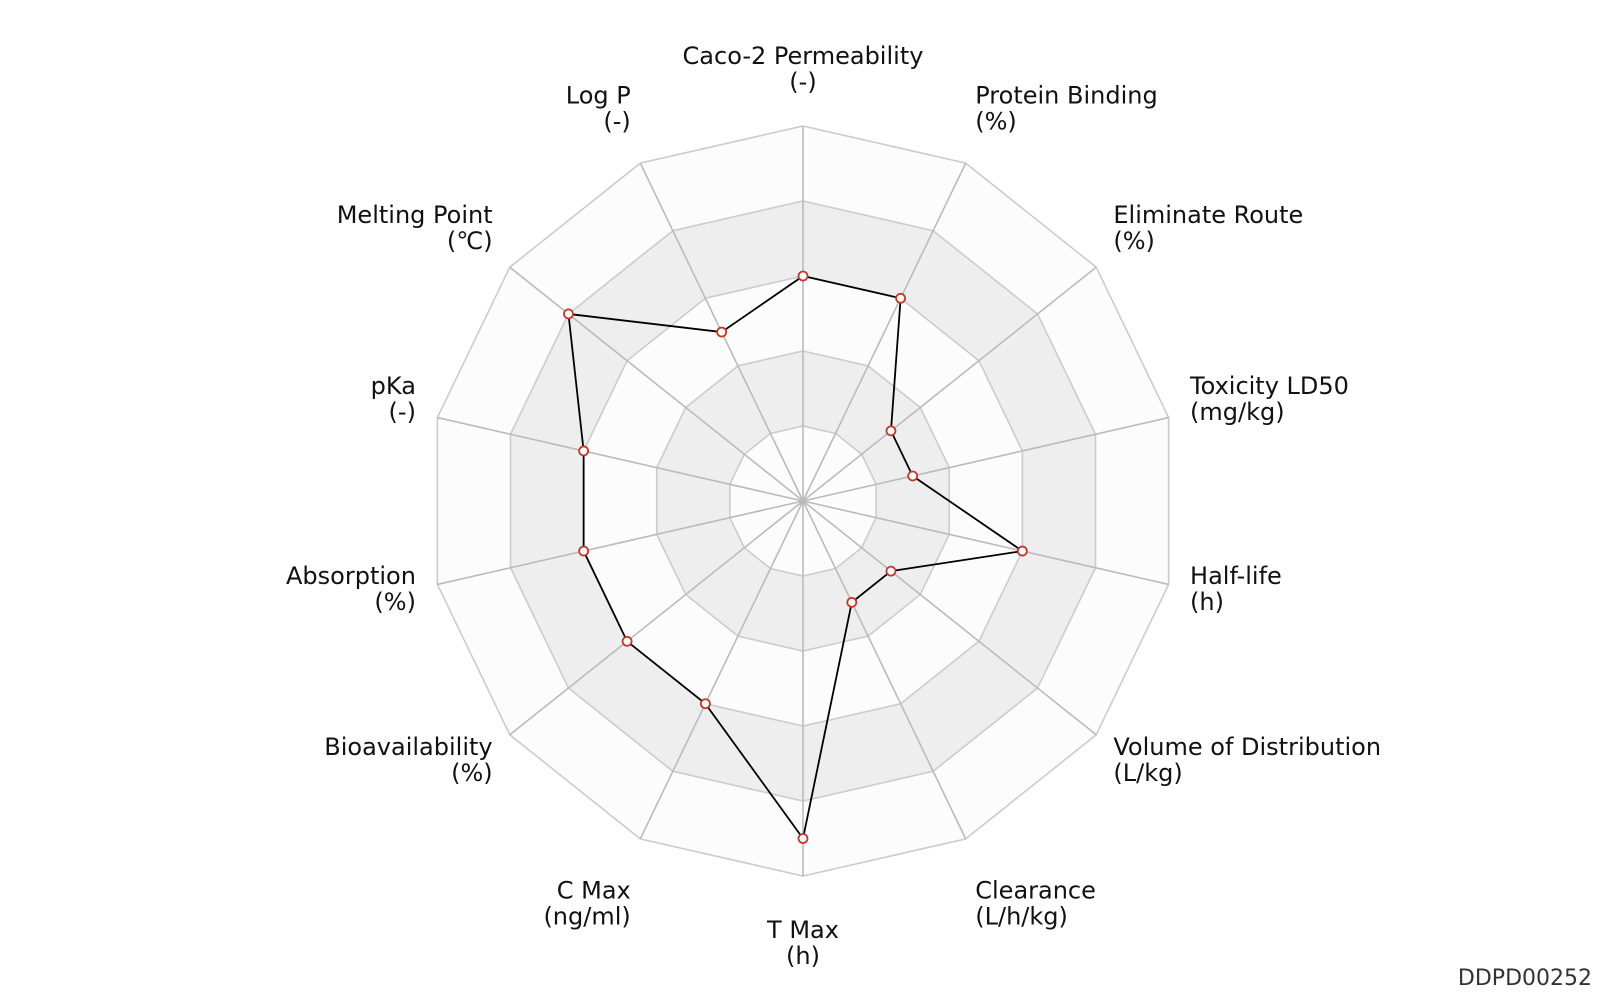 This screenshot has height=1000, width=1600. I want to click on axis-unit-1: (%), so click(996, 121).